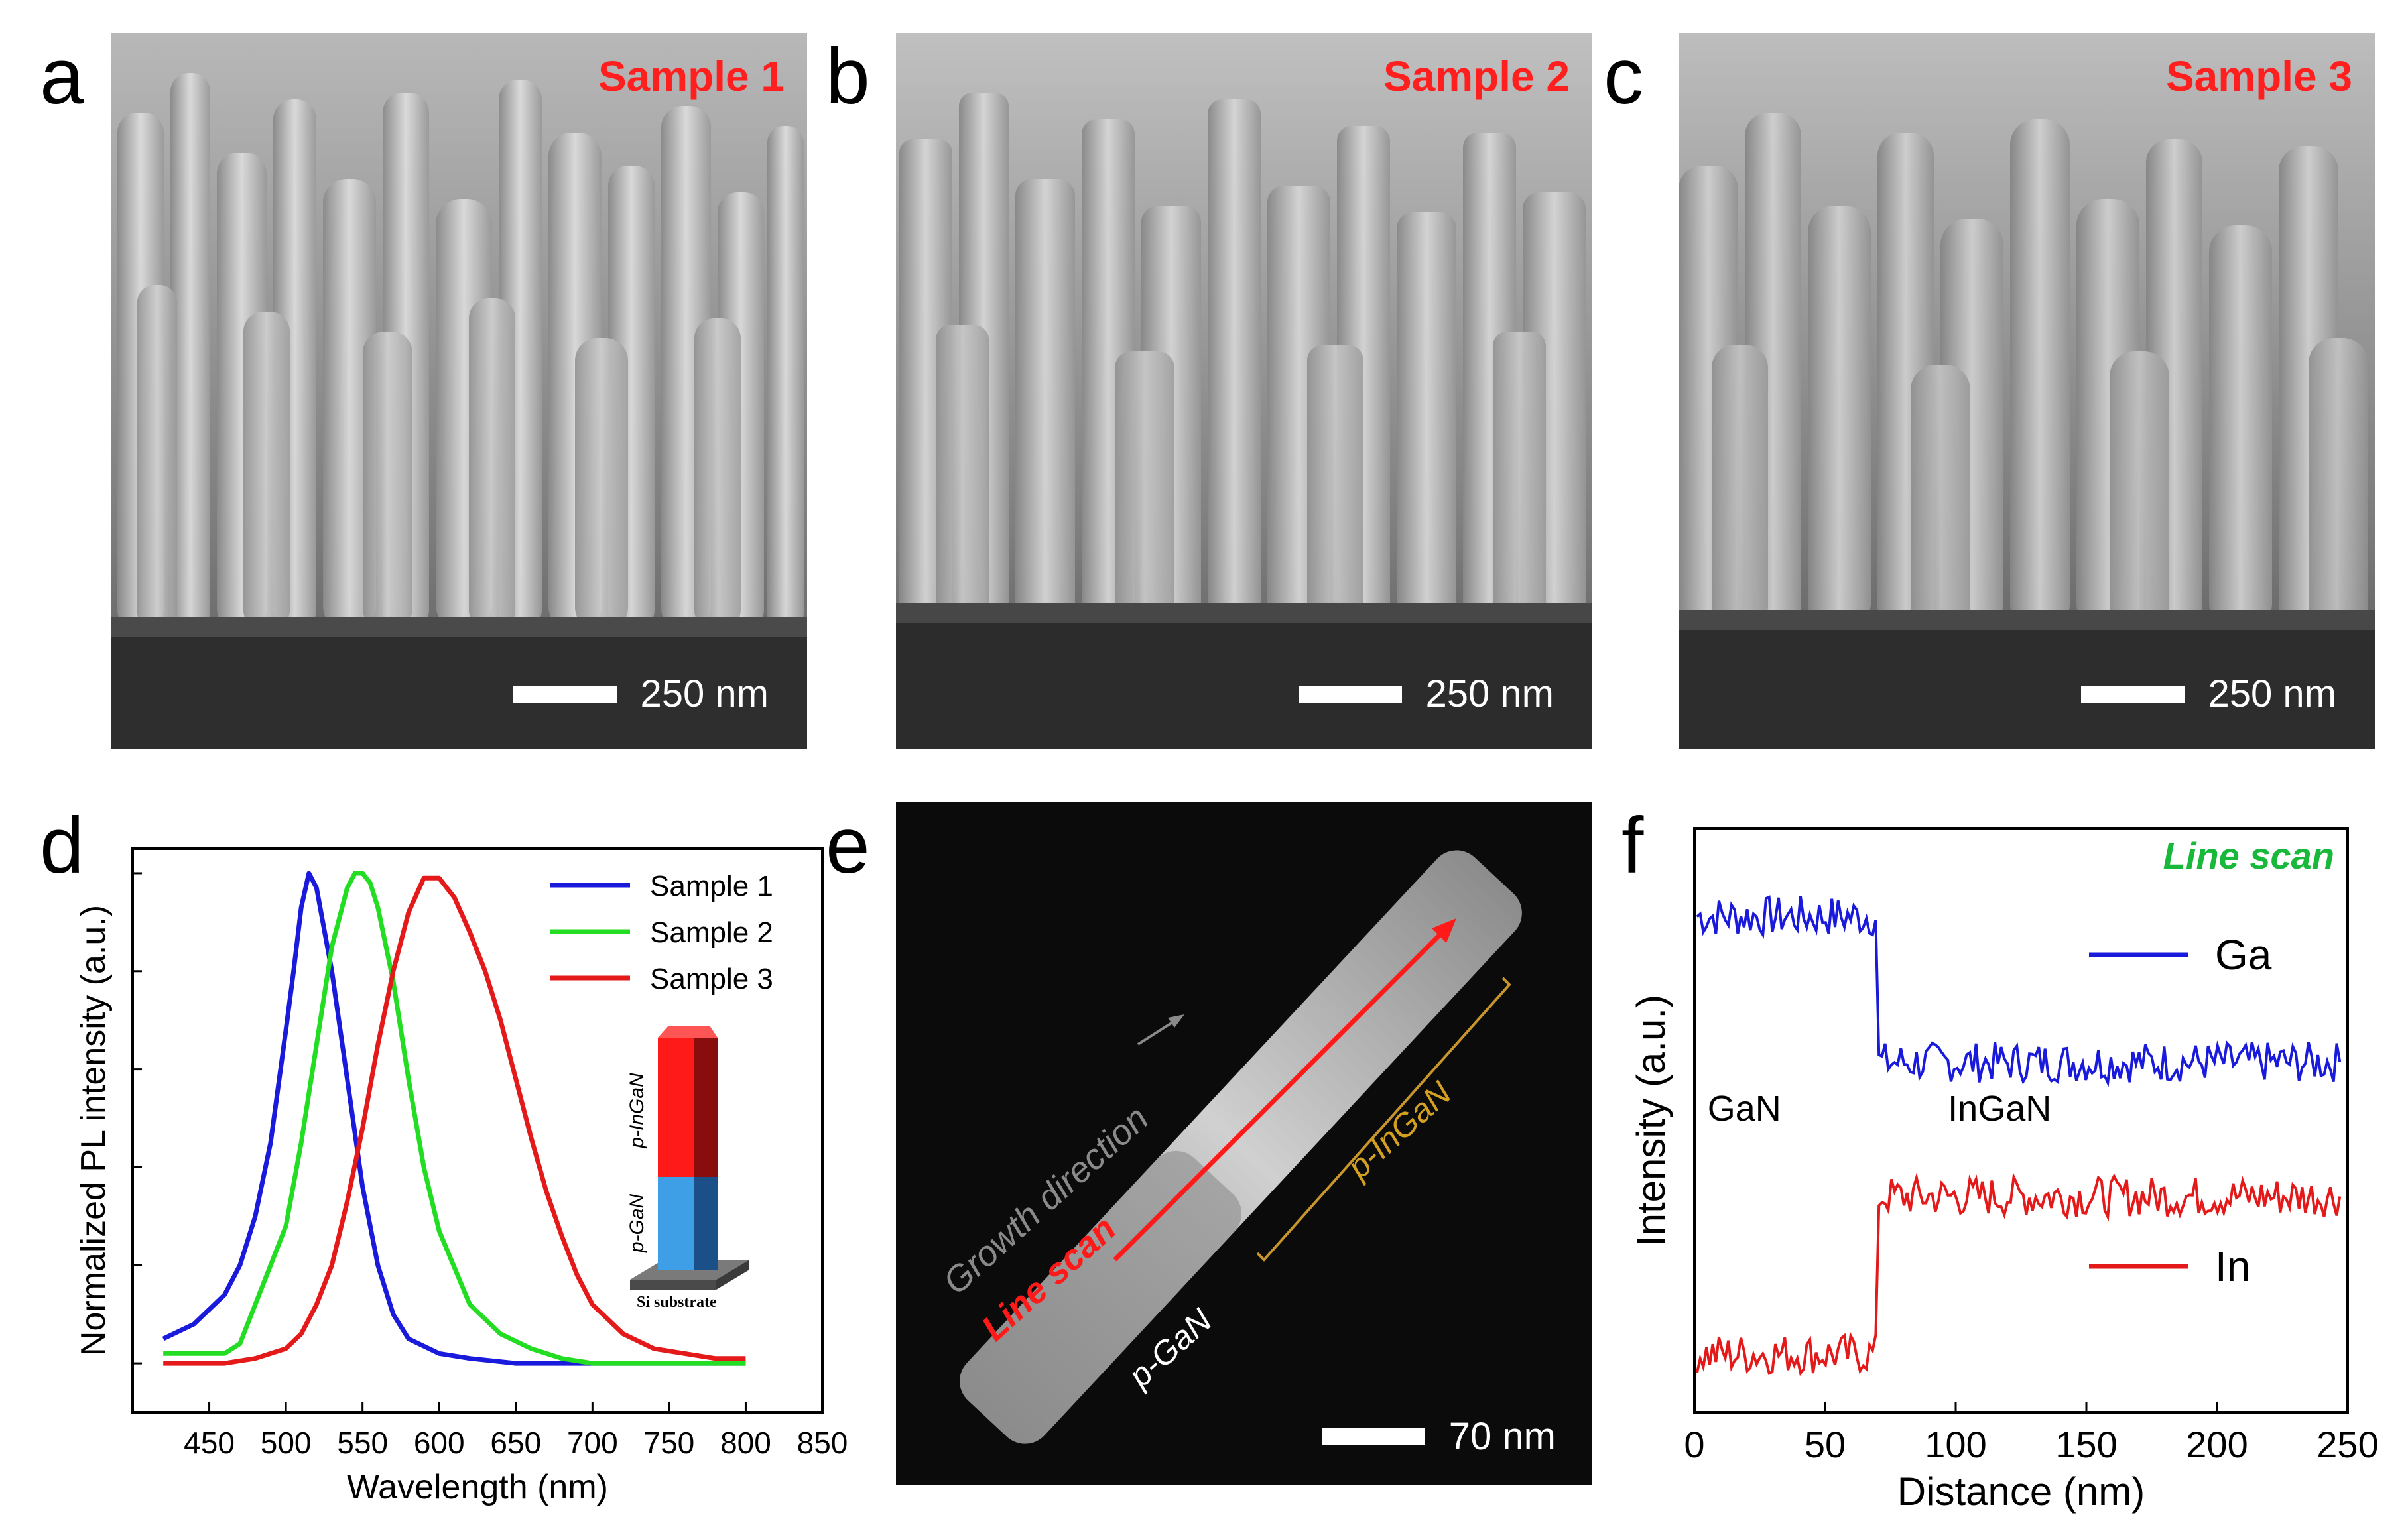 This screenshot has width=2408, height=1525. What do you see at coordinates (676, 1107) in the screenshot?
I see `p-ingan-segment` at bounding box center [676, 1107].